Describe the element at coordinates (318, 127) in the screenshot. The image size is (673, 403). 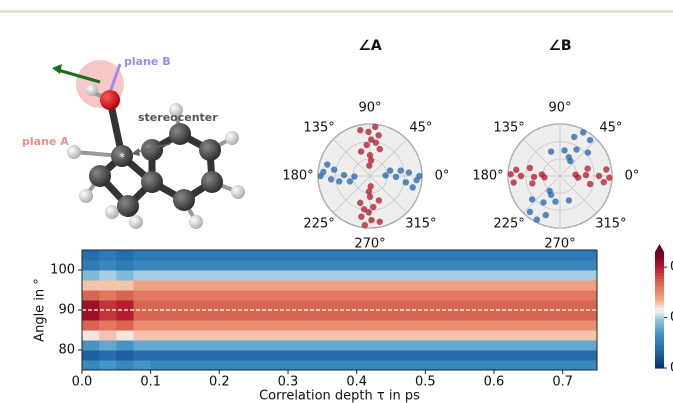
I see `angle-label: 135°` at that location.